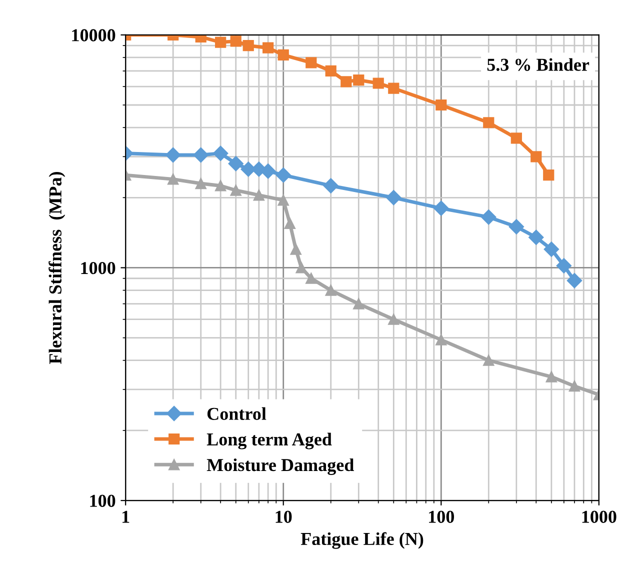  Describe the element at coordinates (236, 413) in the screenshot. I see `legend-label: Control` at that location.